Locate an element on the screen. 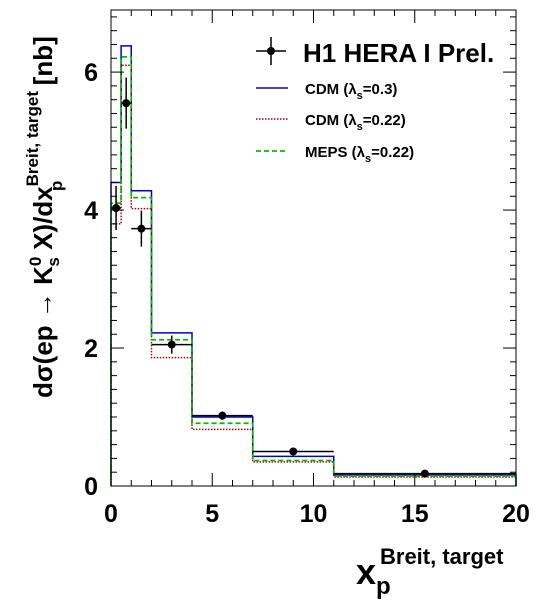  x-tick-label: 10 is located at coordinates (314, 514).